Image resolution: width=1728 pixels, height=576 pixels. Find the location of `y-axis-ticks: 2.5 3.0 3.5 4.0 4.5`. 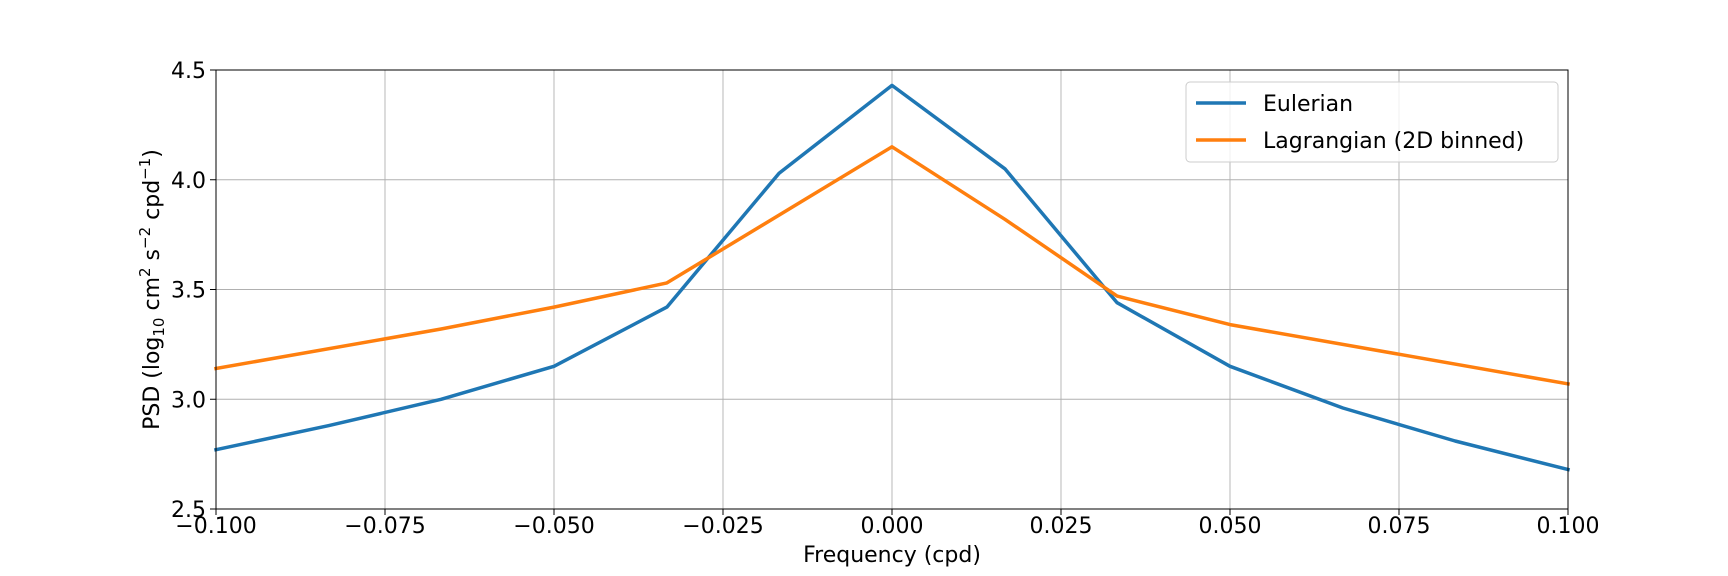

y-axis-ticks: 2.5 3.0 3.5 4.0 4.5 is located at coordinates (193, 291).